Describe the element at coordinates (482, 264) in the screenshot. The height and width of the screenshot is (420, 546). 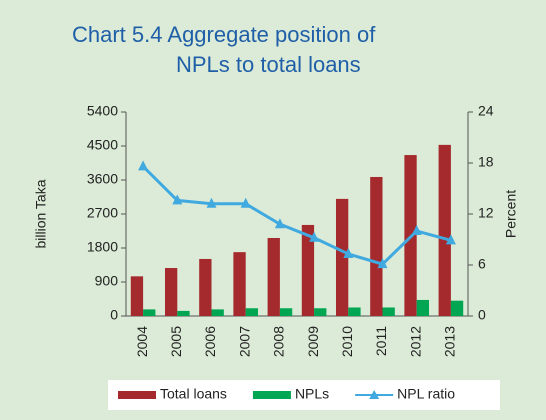
I see `y2-tick-label: 6` at that location.